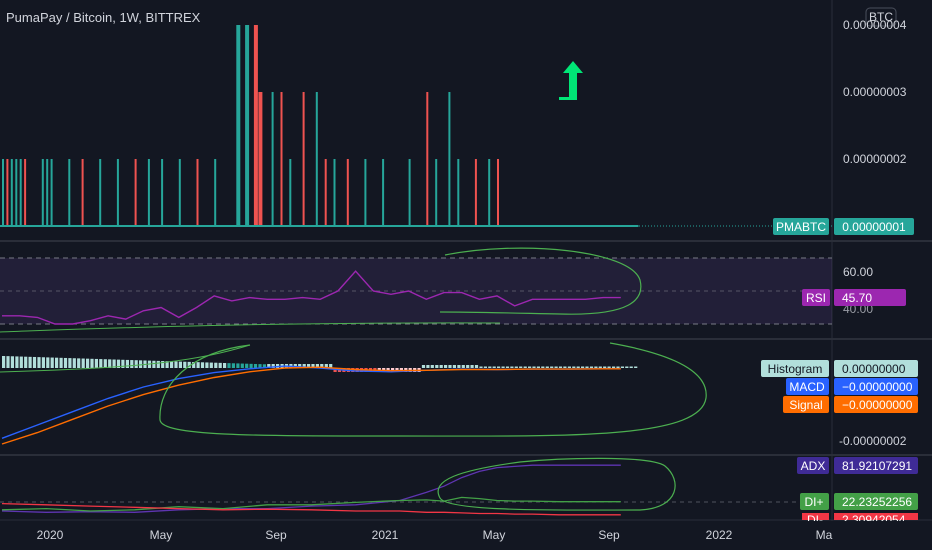  What do you see at coordinates (877, 405) in the screenshot?
I see `signal-tag-value: −0.00000000` at bounding box center [877, 405].